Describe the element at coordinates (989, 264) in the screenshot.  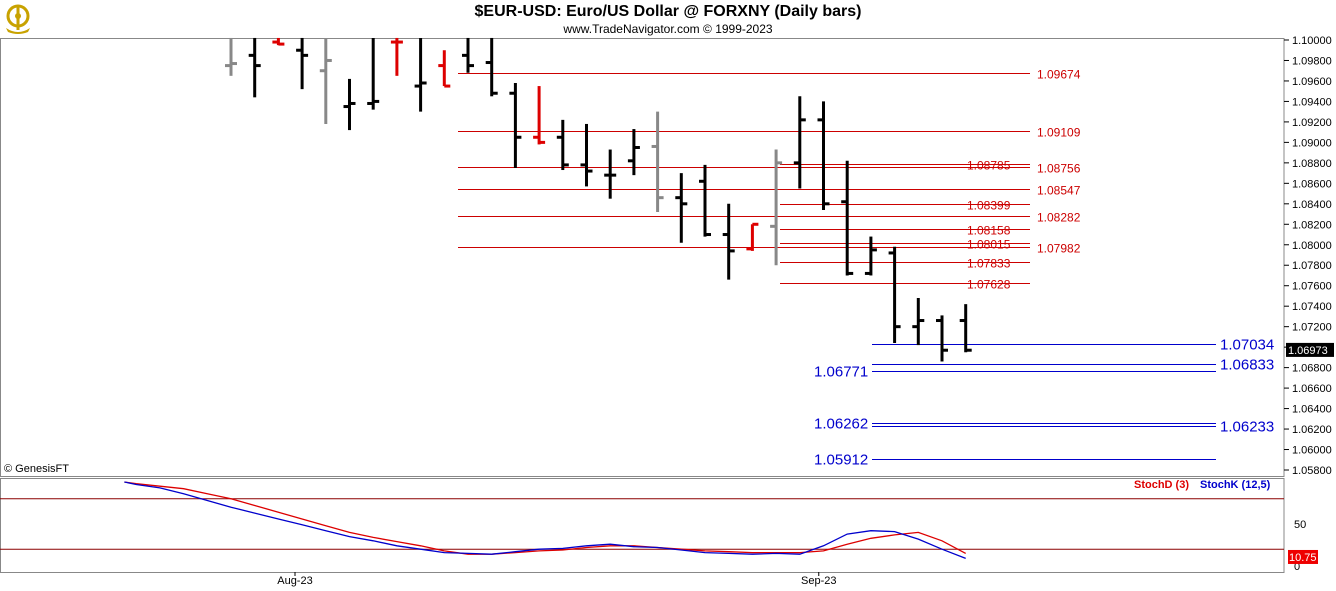
I see `level-label: 1.07833` at that location.